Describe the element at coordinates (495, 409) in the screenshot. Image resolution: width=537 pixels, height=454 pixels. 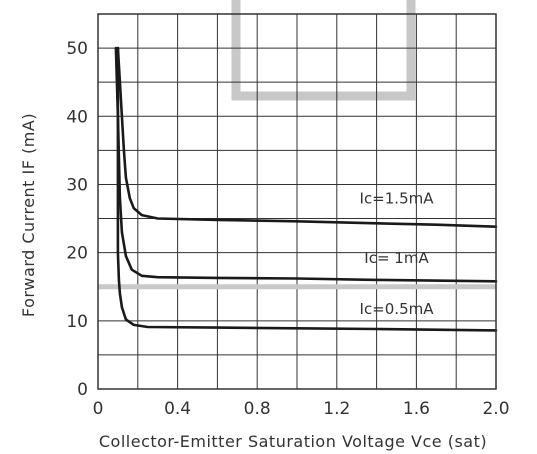
I see `x-tick-label: 2.0` at that location.